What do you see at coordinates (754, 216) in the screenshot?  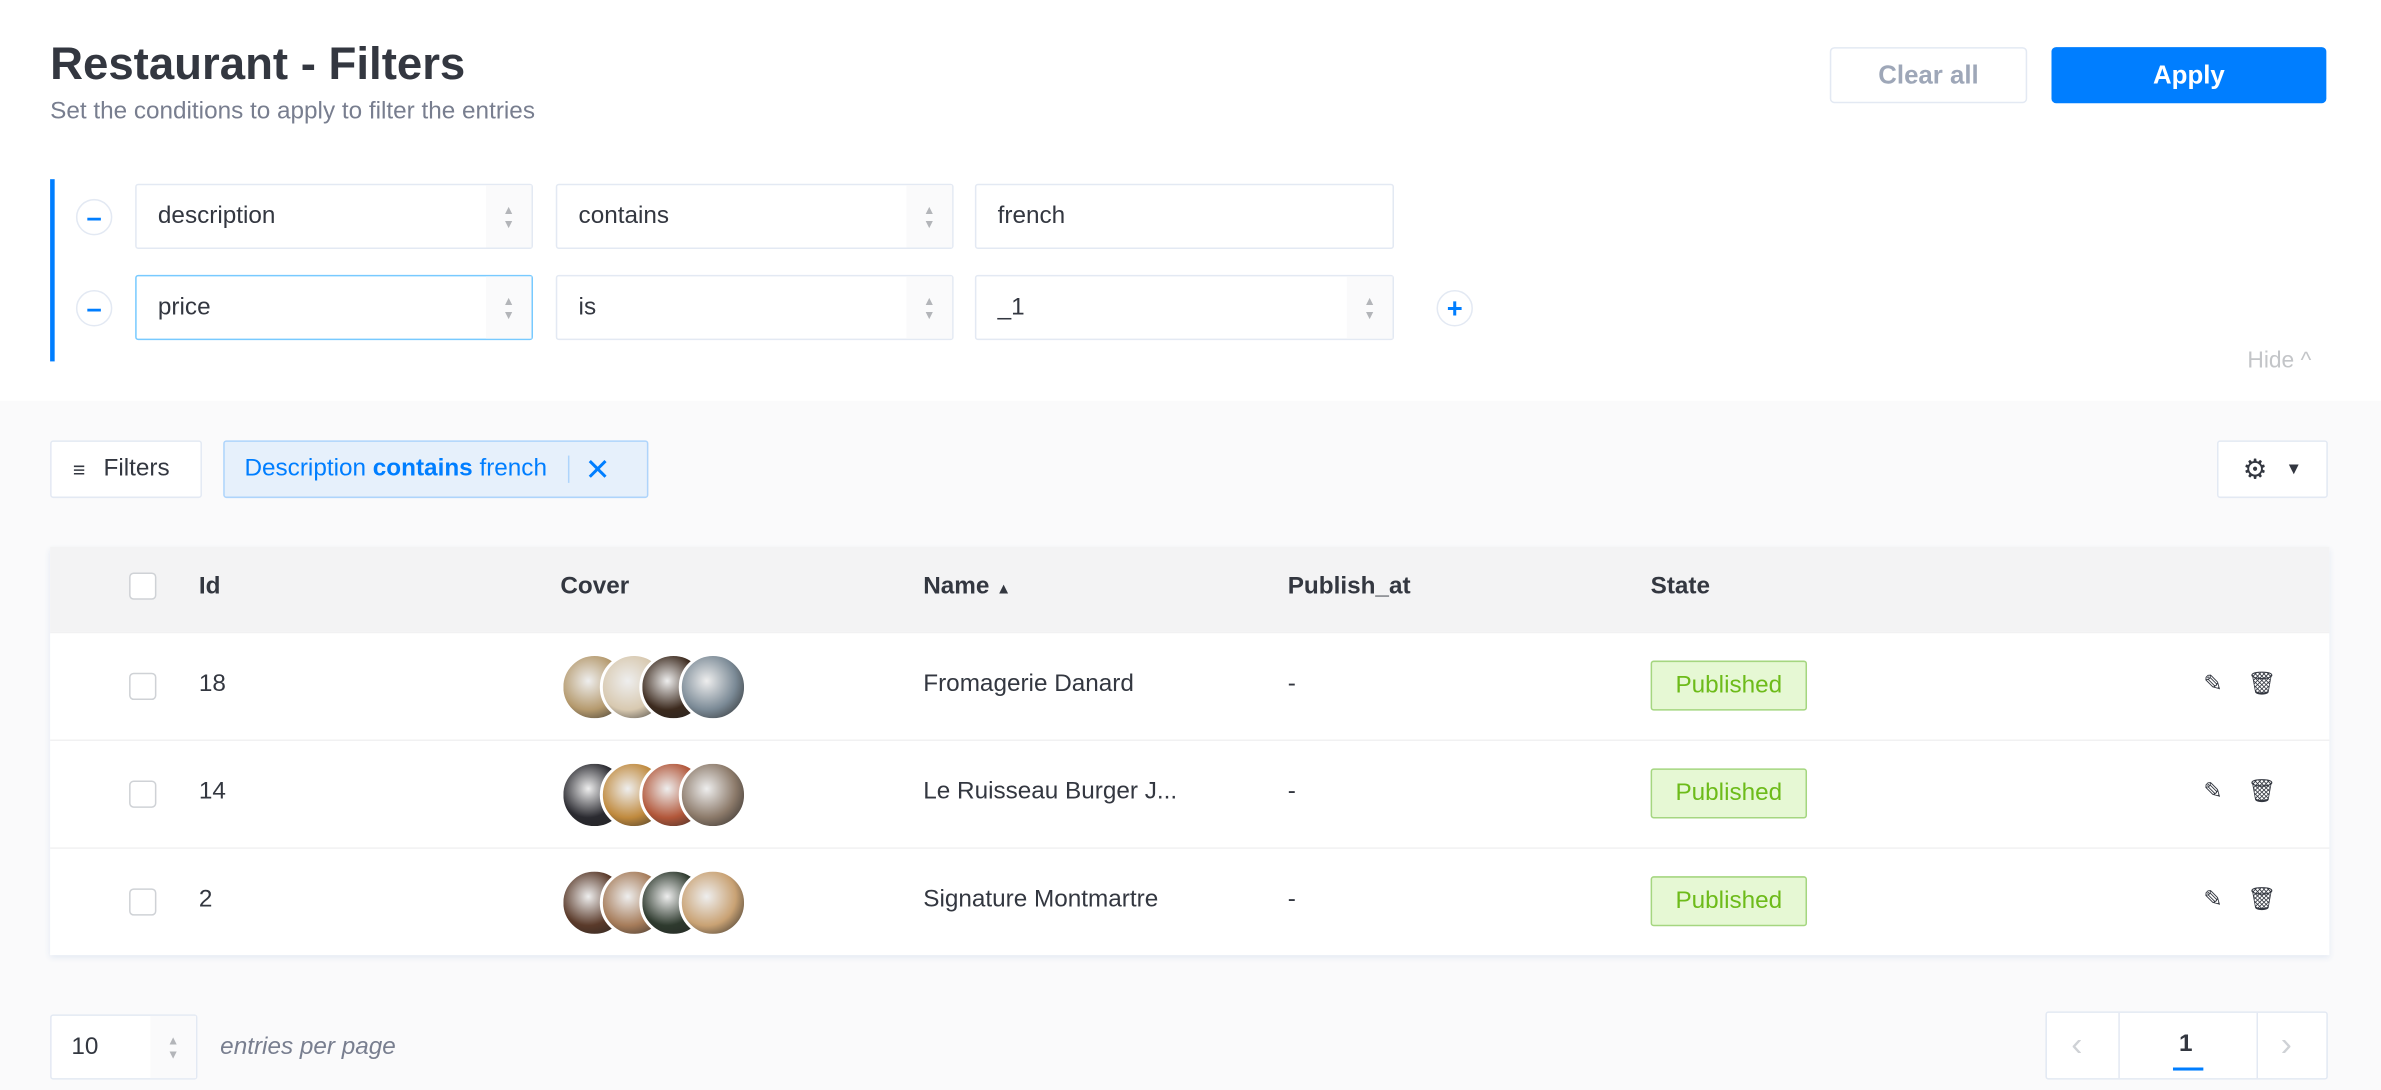 I see `filter-operator-select: contains ▲ ▼` at bounding box center [754, 216].